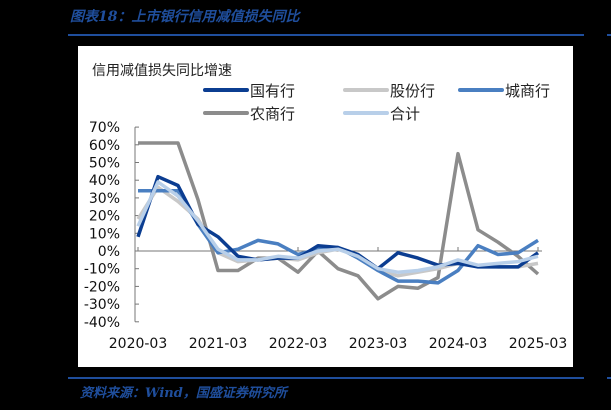 The height and width of the screenshot is (410, 611). Describe the element at coordinates (538, 344) in the screenshot. I see `x-tick-label: 2025-03` at that location.